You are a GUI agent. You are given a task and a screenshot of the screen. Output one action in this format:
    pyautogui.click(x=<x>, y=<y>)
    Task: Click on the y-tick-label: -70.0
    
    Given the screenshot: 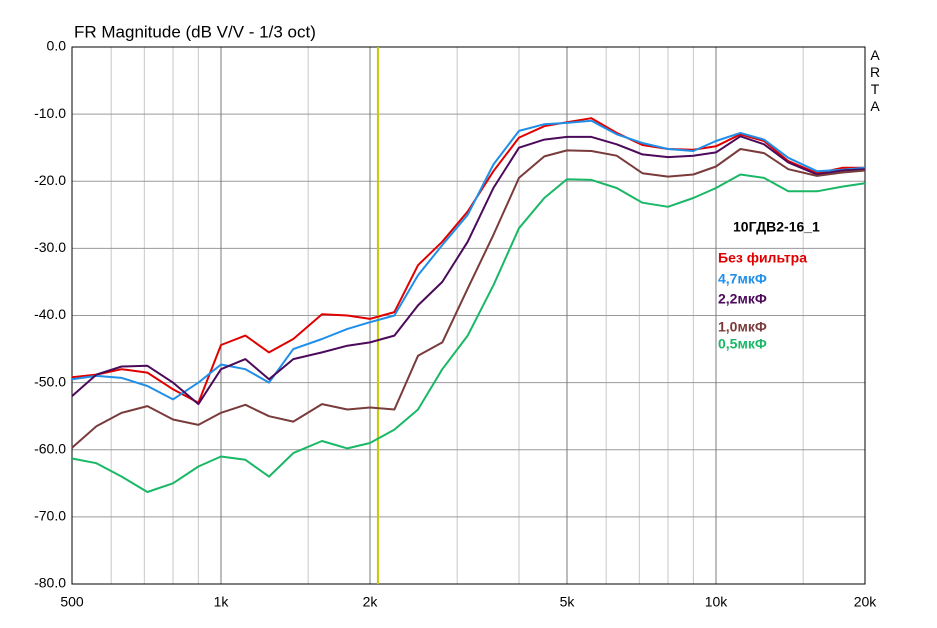 What is the action you would take?
    pyautogui.click(x=50, y=516)
    